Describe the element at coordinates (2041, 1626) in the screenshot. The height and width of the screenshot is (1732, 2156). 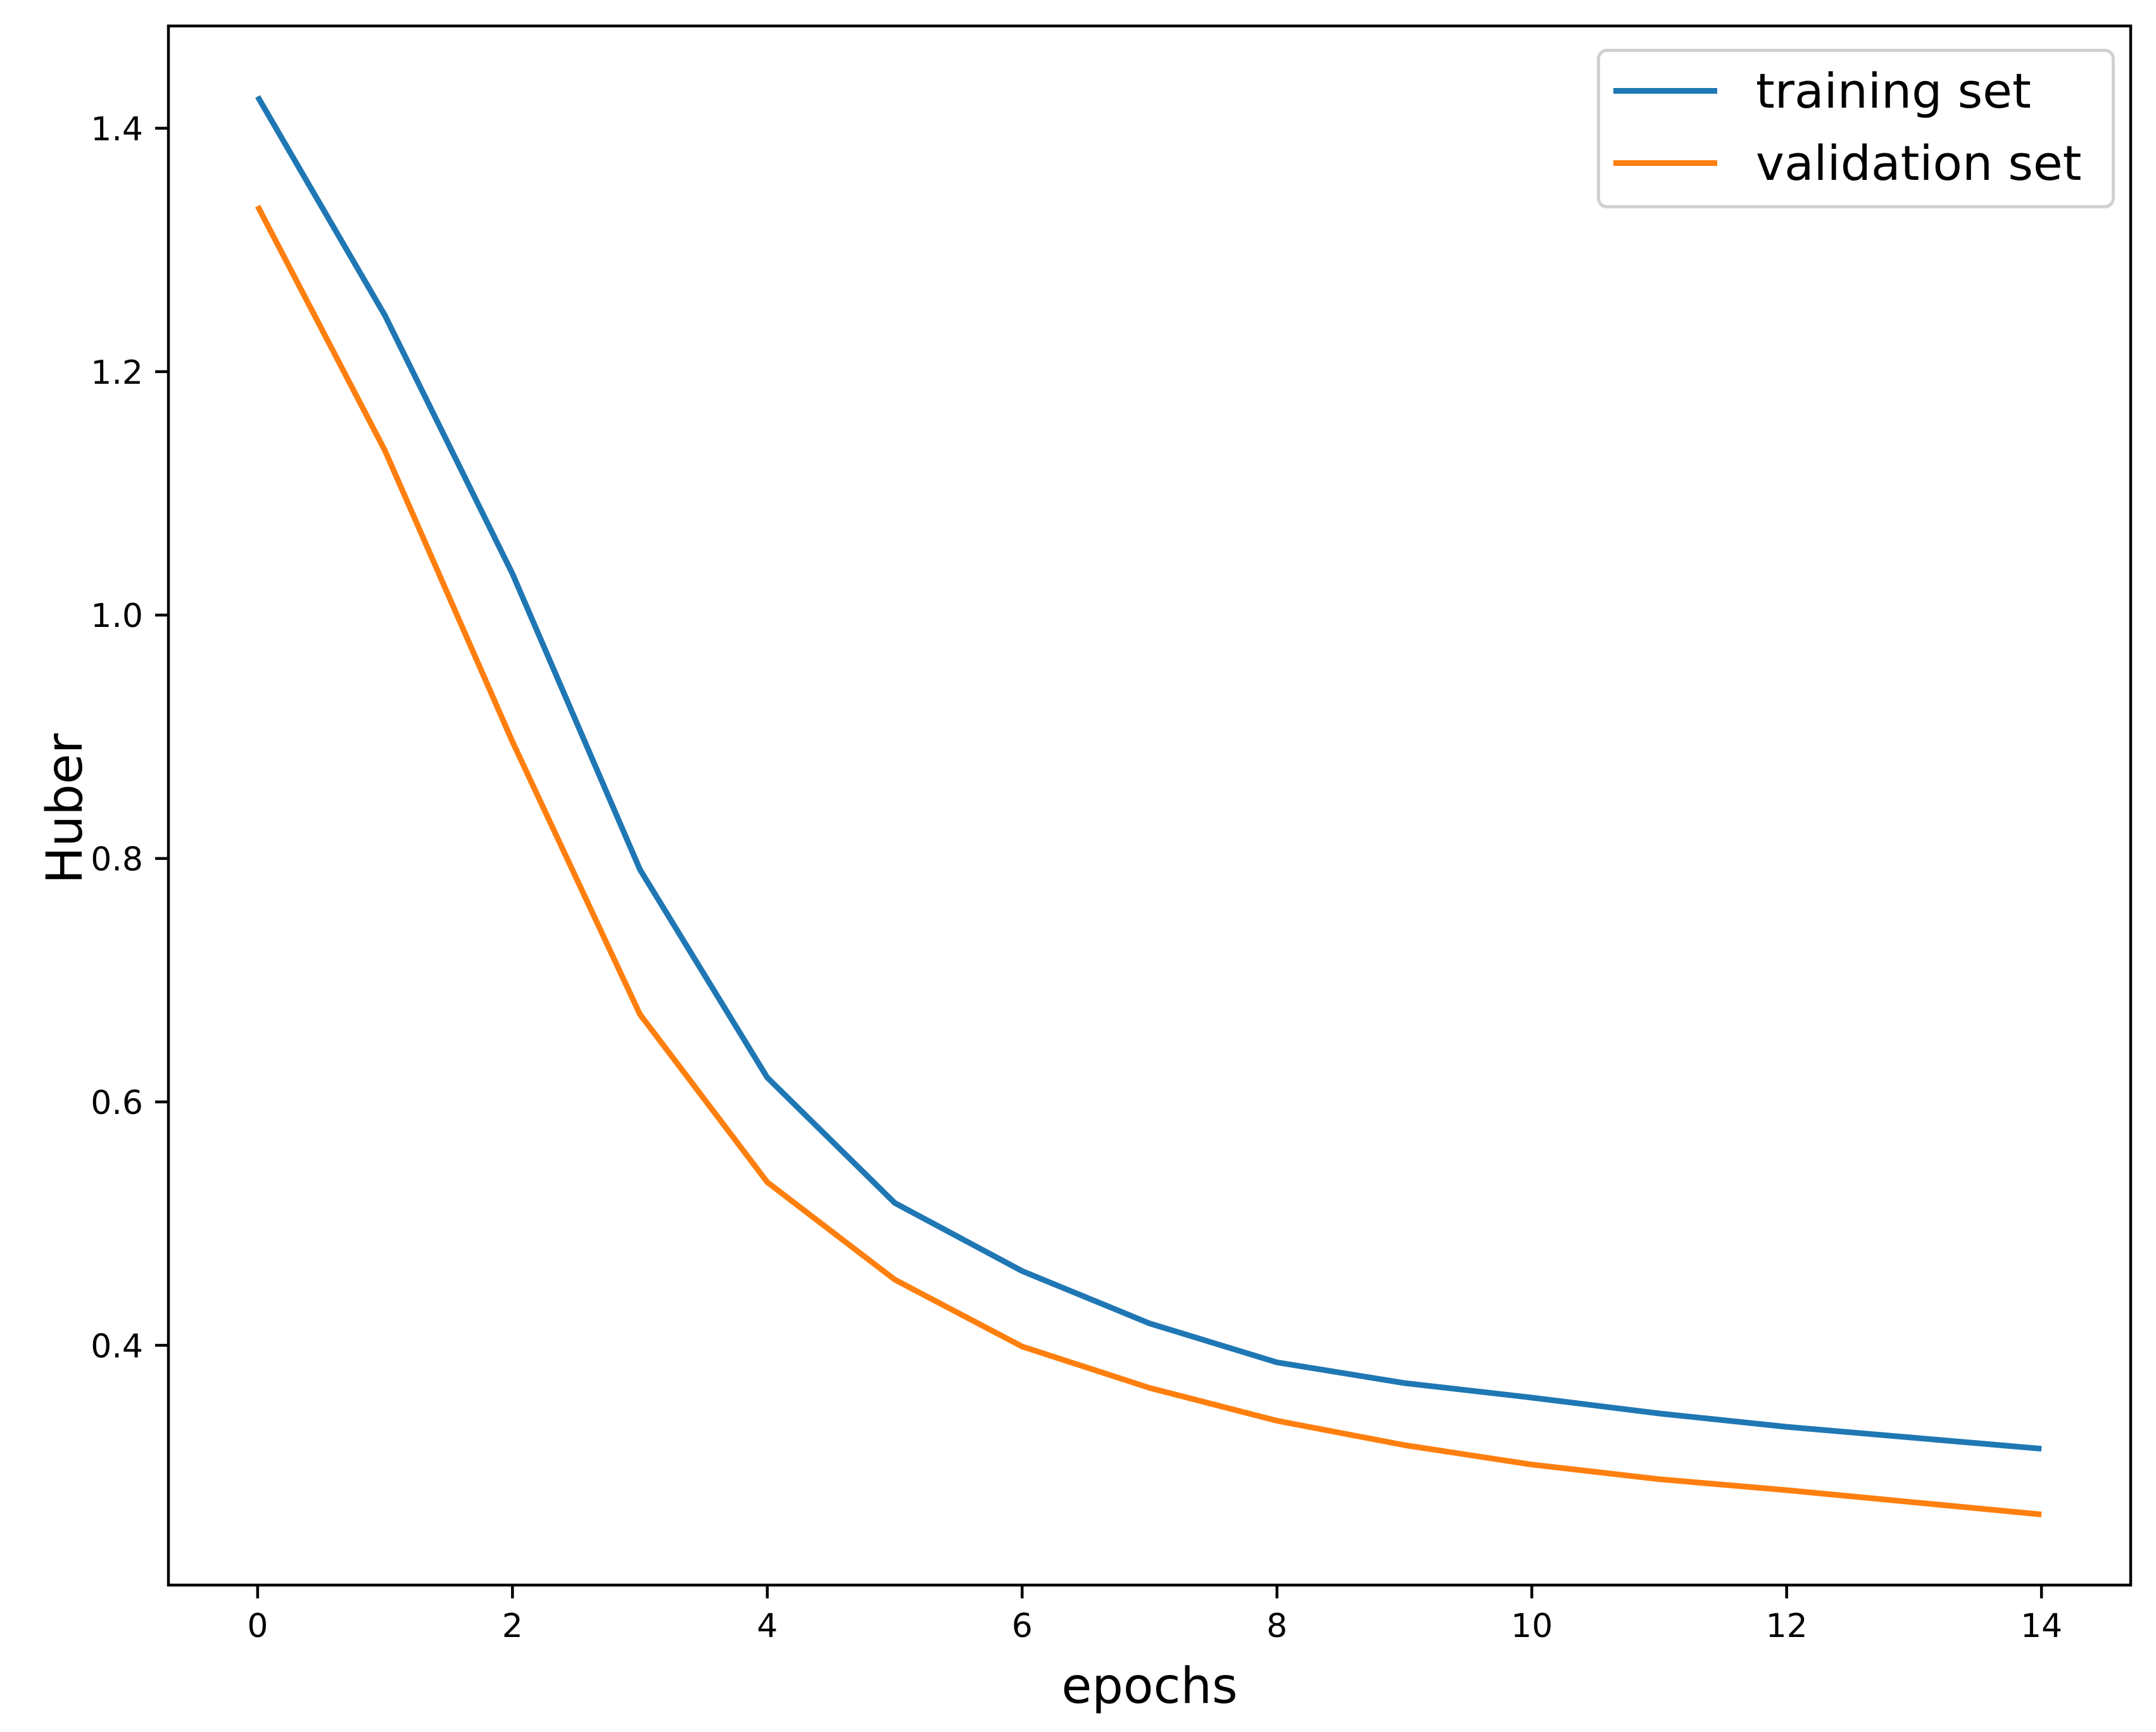
I see `x-tick-label: 14` at that location.